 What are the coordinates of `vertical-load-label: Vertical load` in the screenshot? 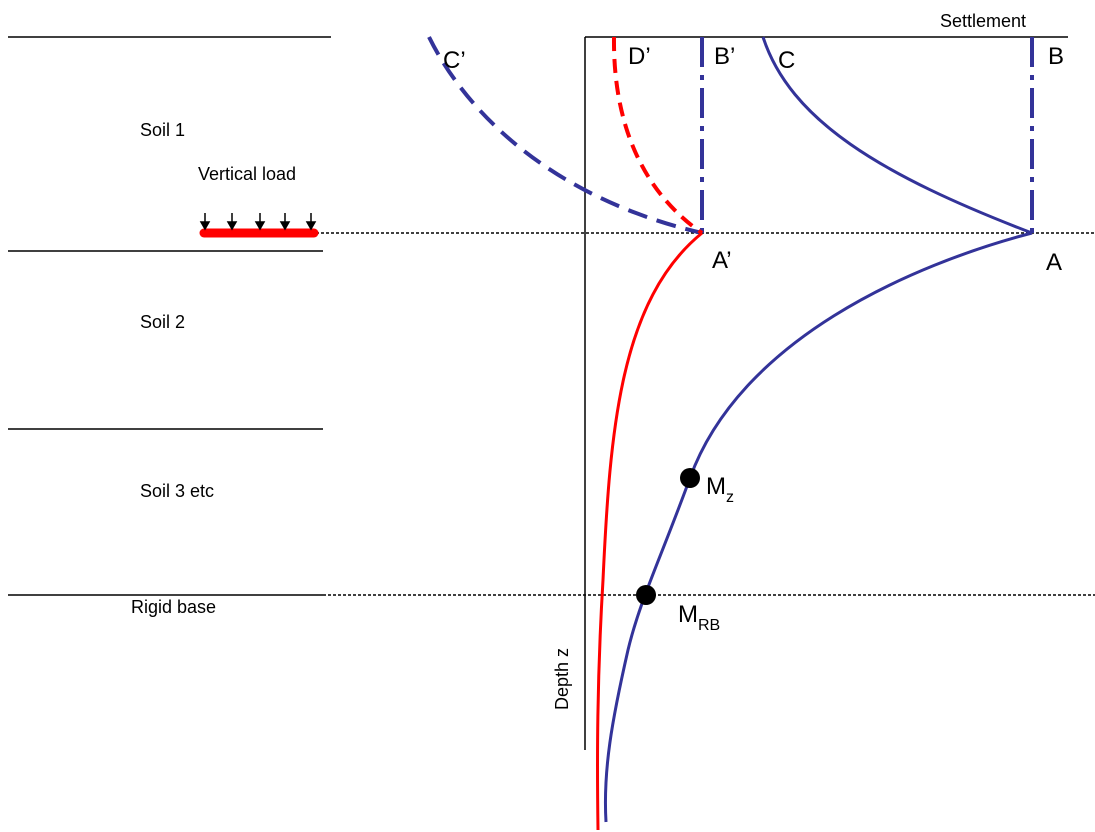 It's located at (247, 174).